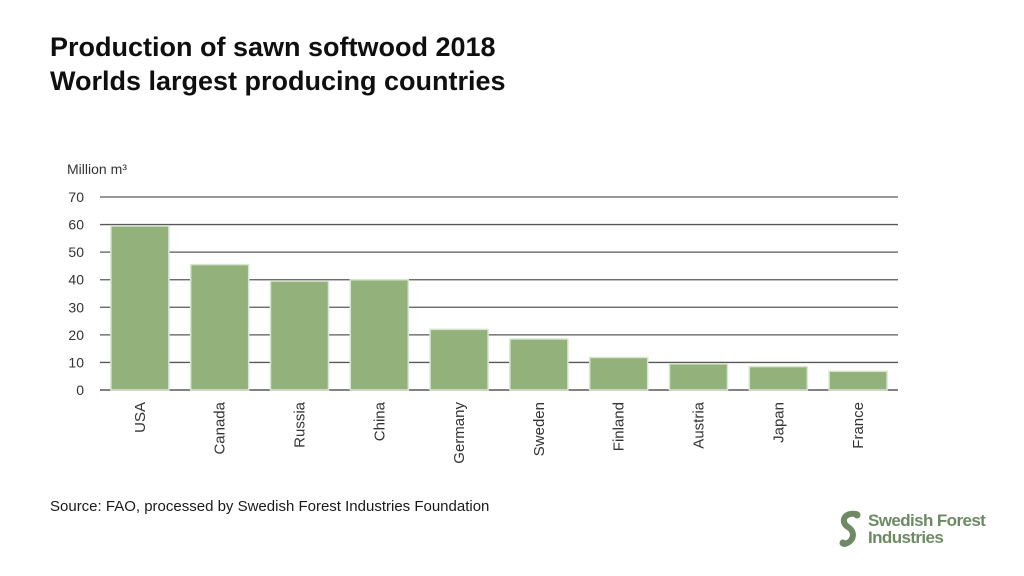 Image resolution: width=1024 pixels, height=576 pixels. I want to click on y-tick-label: 40, so click(76, 280).